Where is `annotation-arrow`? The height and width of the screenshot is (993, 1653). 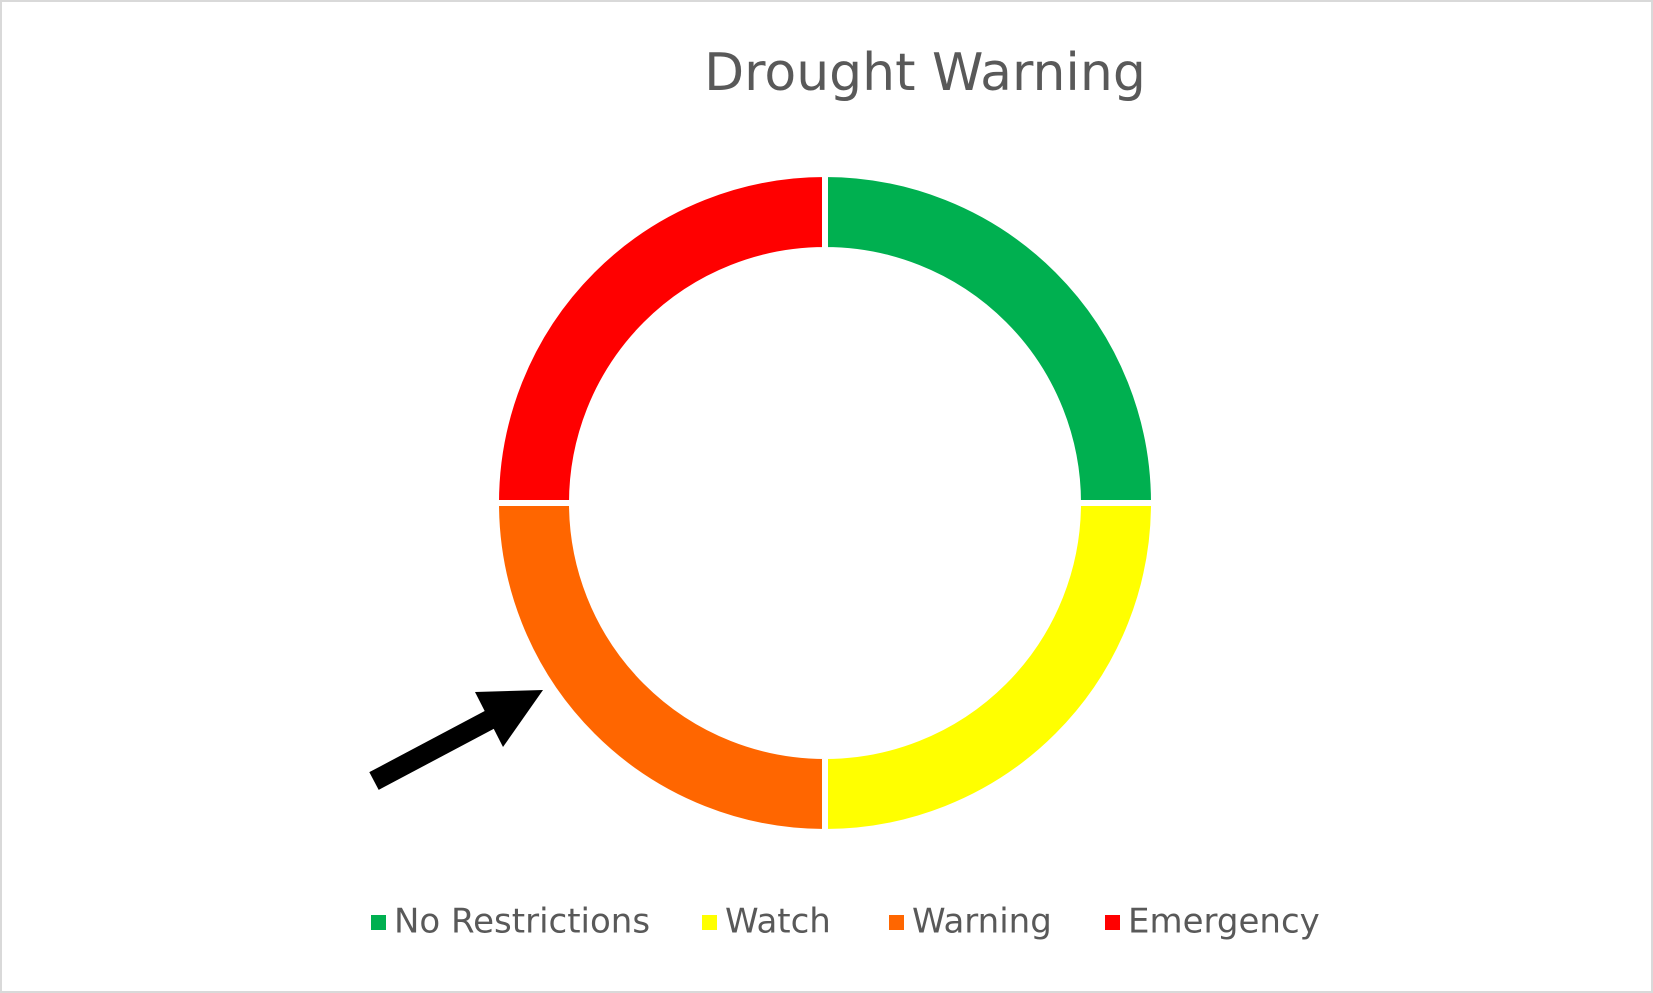
annotation-arrow is located at coordinates (456, 740).